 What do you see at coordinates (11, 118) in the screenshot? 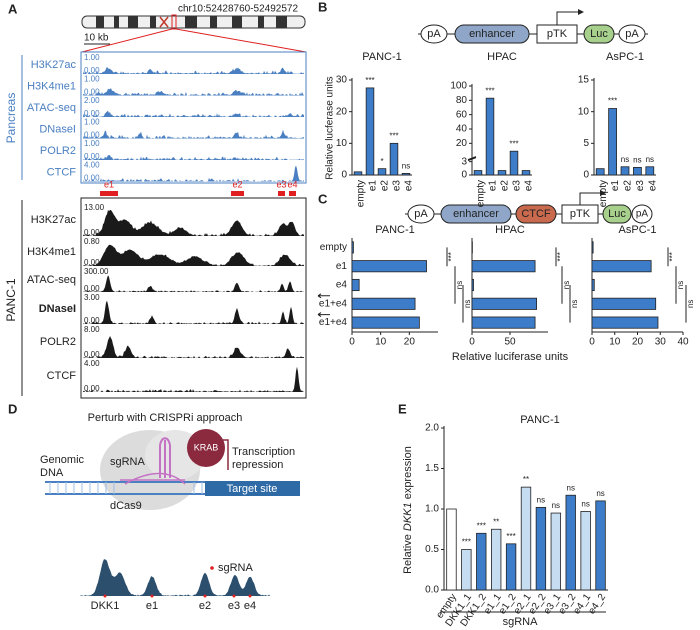
I see `group-label: Pancreas` at bounding box center [11, 118].